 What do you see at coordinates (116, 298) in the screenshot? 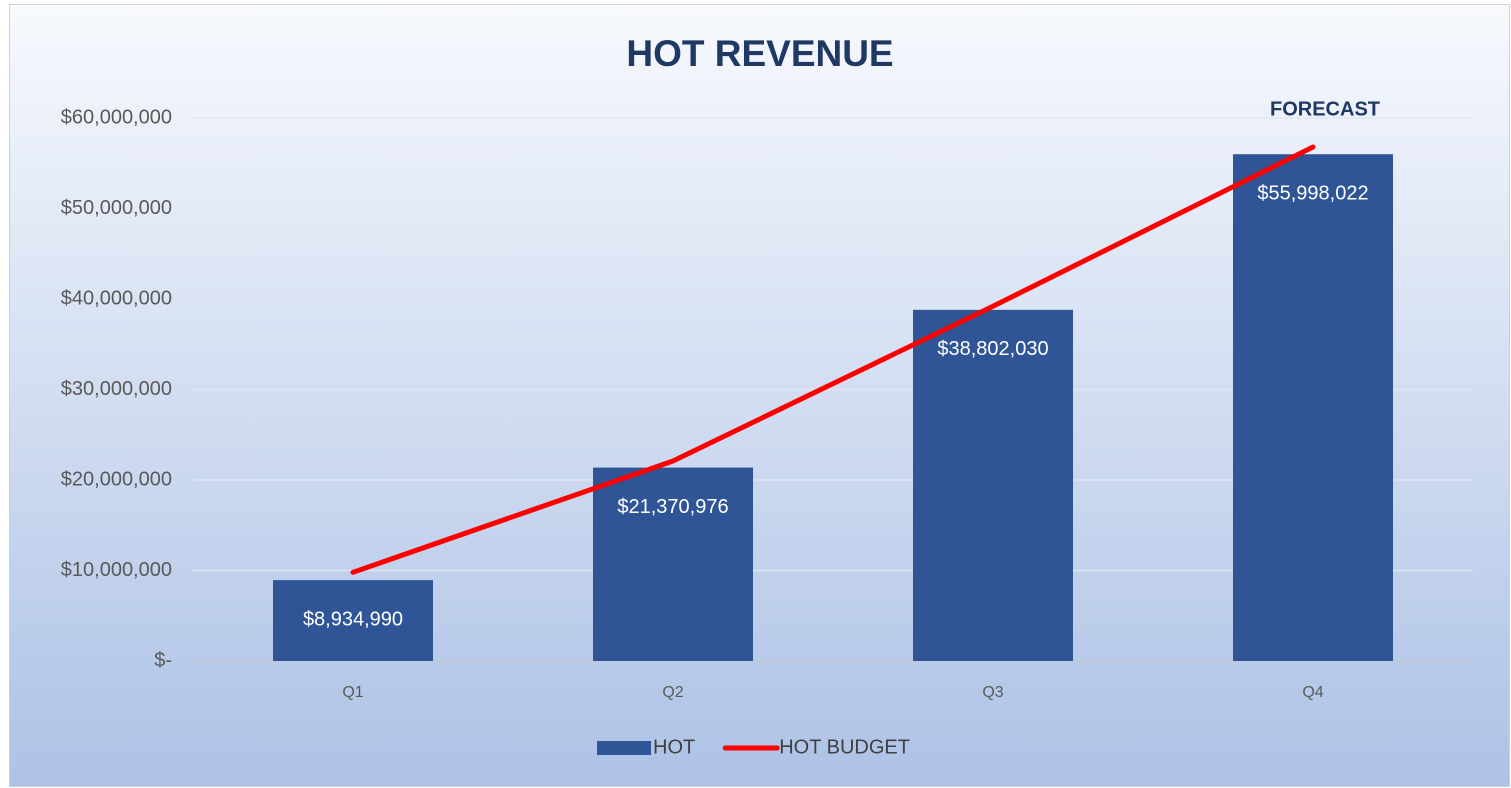
I see `y-tick-label: $40,000,000` at bounding box center [116, 298].